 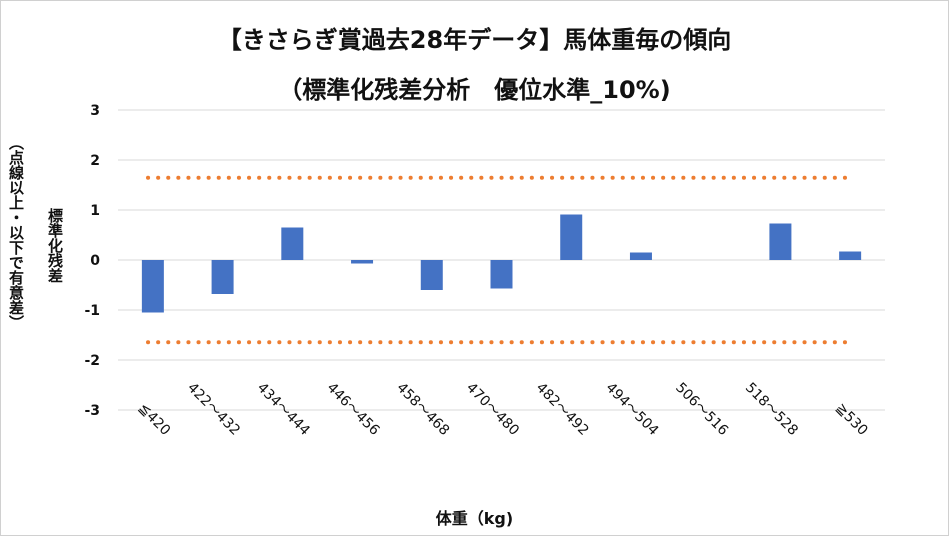 I want to click on x-tick-label: ≧530, so click(x=851, y=419).